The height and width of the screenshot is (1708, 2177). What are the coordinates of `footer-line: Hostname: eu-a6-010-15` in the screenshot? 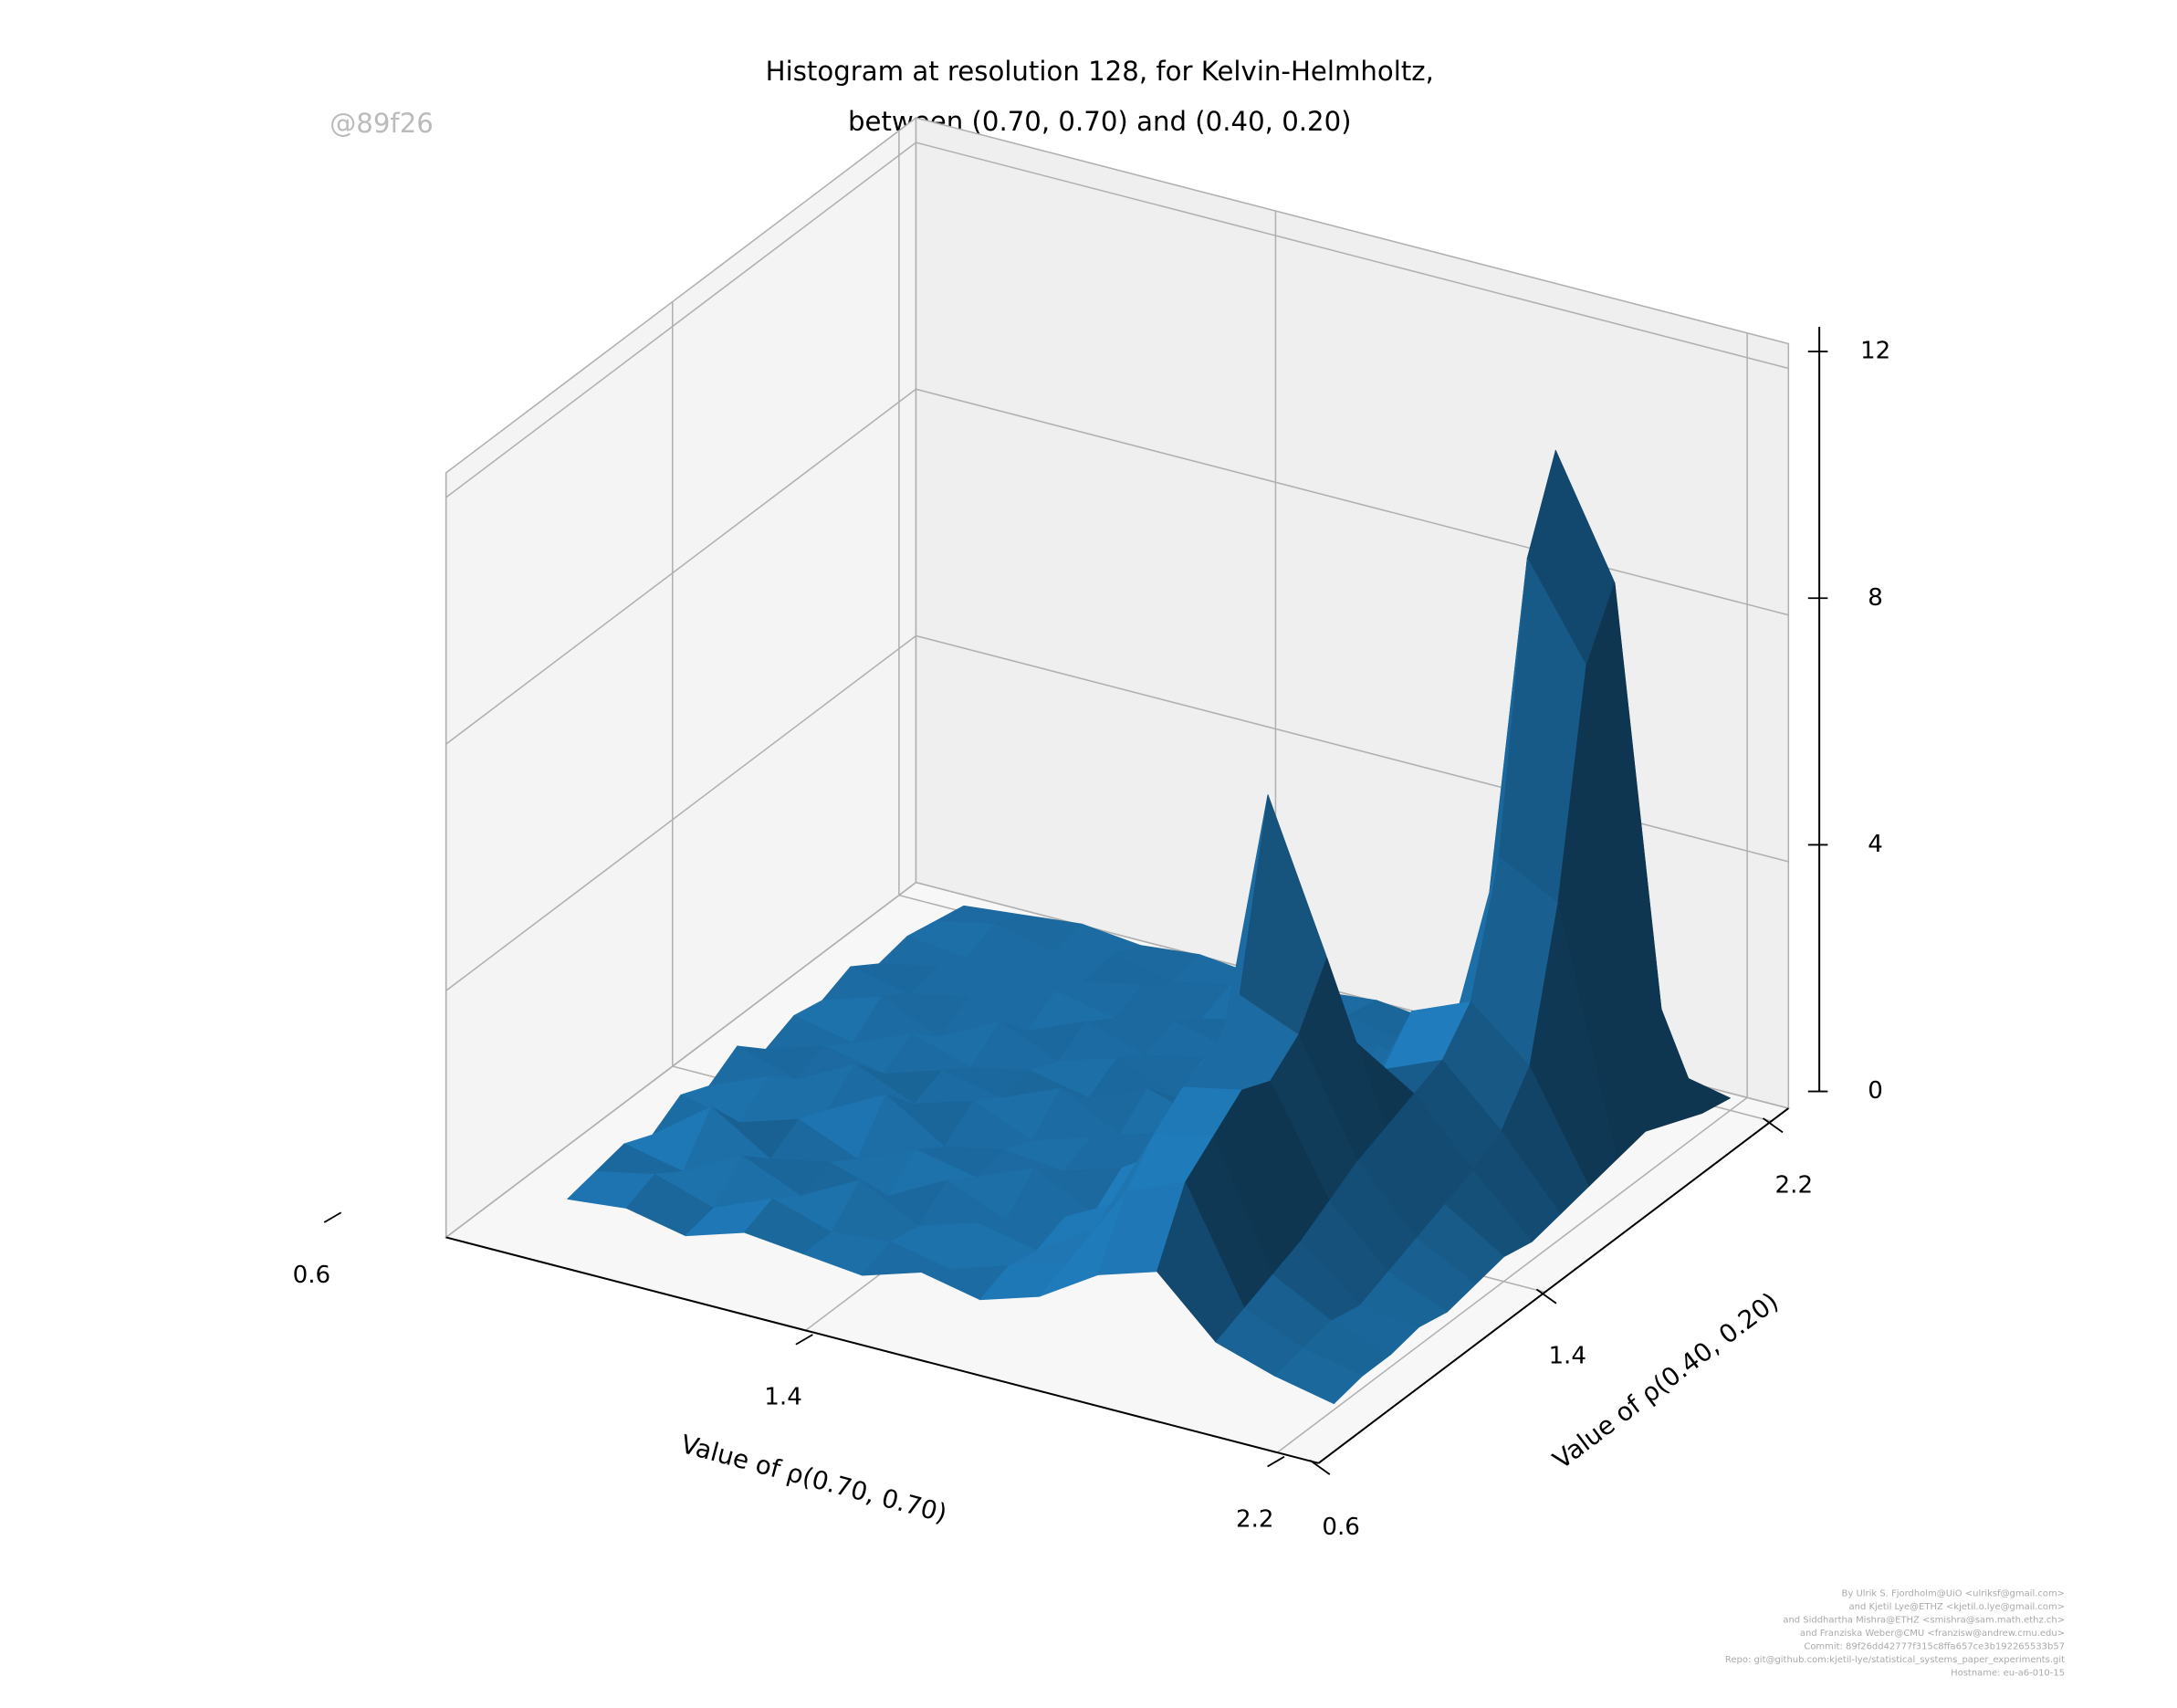 It's located at (2008, 1673).